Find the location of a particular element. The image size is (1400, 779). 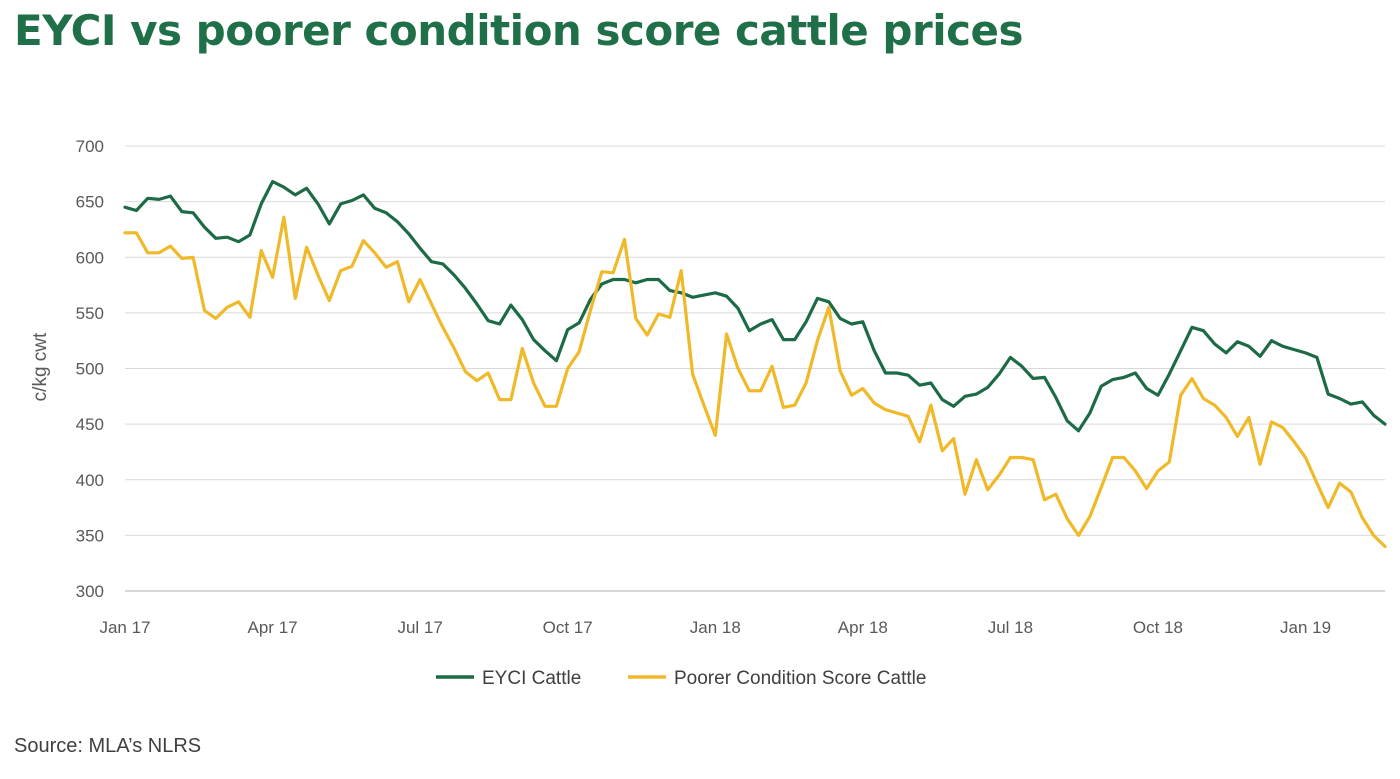

legend: EYCI Cattle Poorer Condition Score Cattle is located at coordinates (681, 678).